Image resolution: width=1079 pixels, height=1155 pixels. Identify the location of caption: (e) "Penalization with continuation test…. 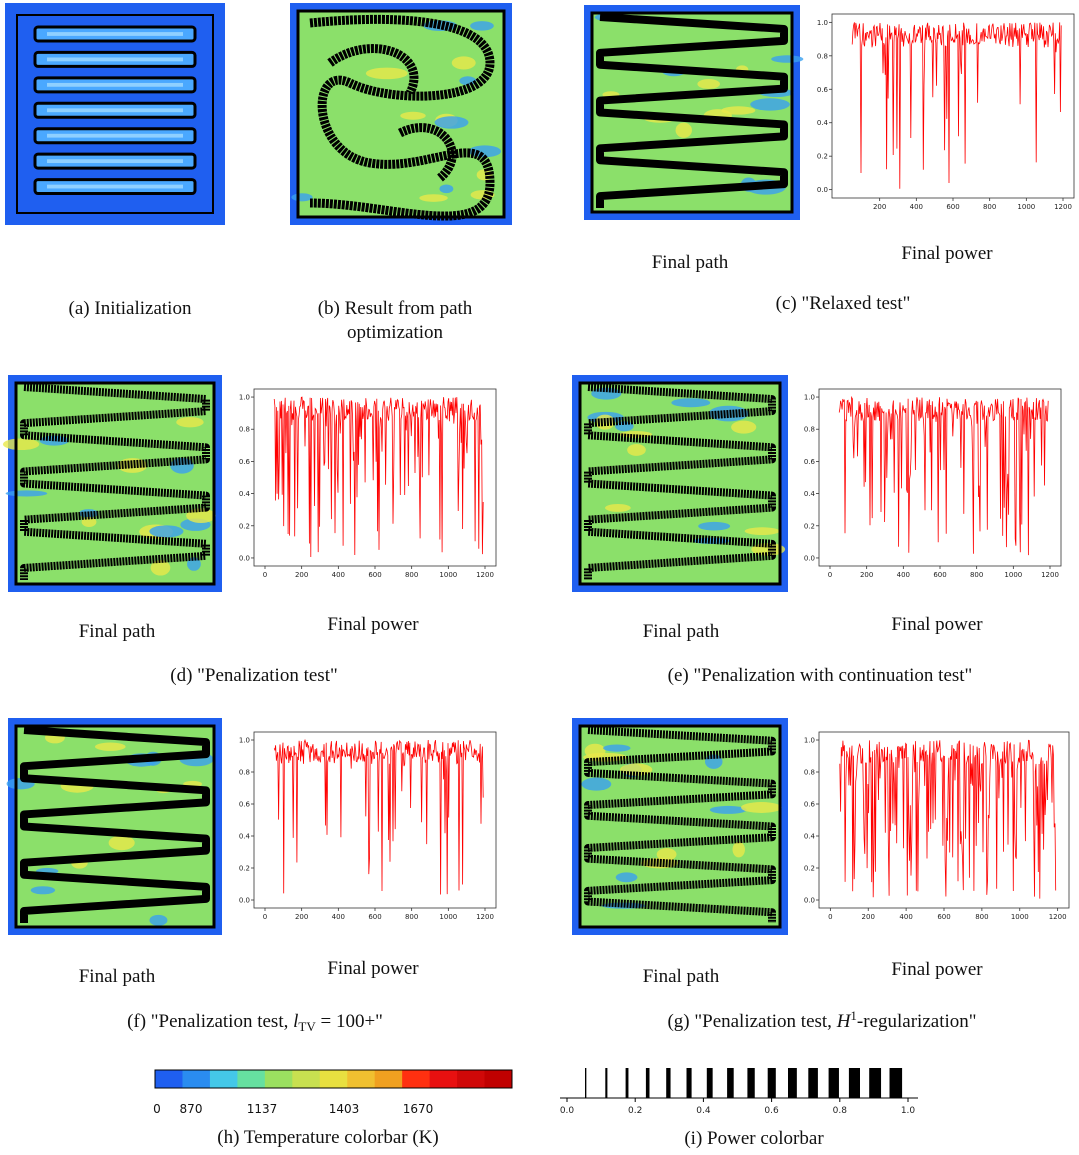
(820, 675).